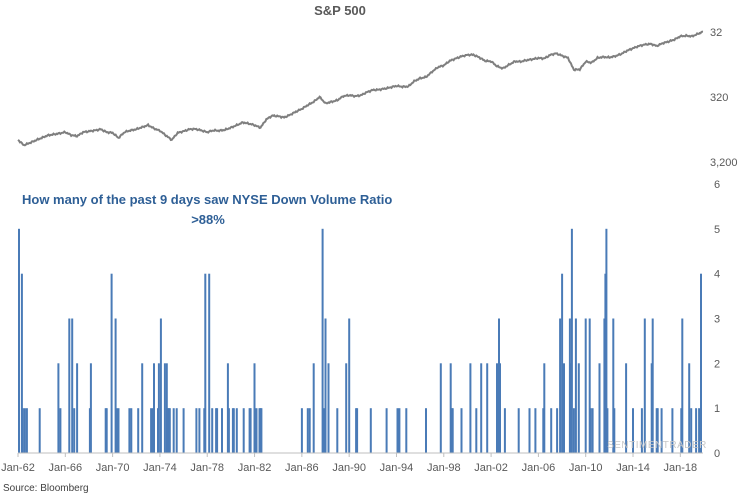  I want to click on sp500-title: S&P 500, so click(340, 10).